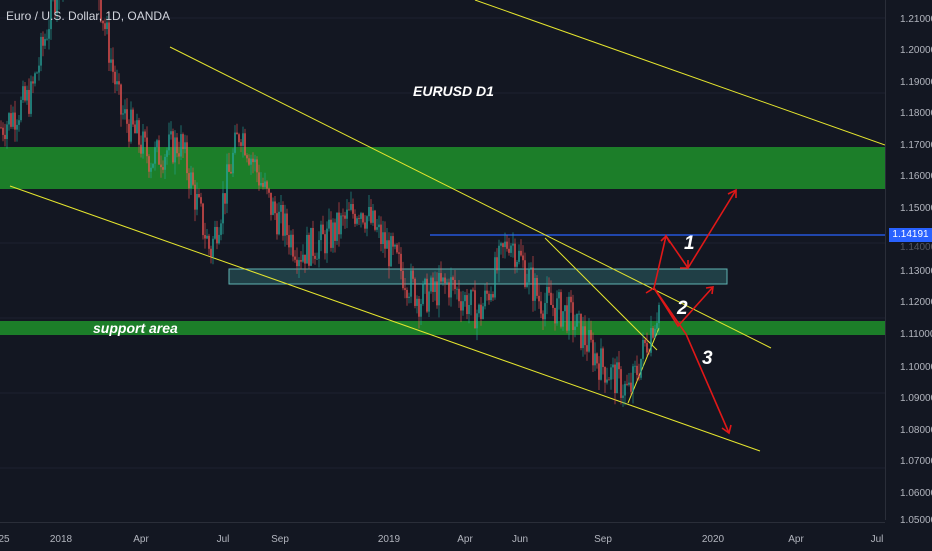 This screenshot has width=932, height=551. What do you see at coordinates (88, 16) in the screenshot?
I see `symbol-title: Euro / U.S. Dollar, 1D, OANDA` at bounding box center [88, 16].